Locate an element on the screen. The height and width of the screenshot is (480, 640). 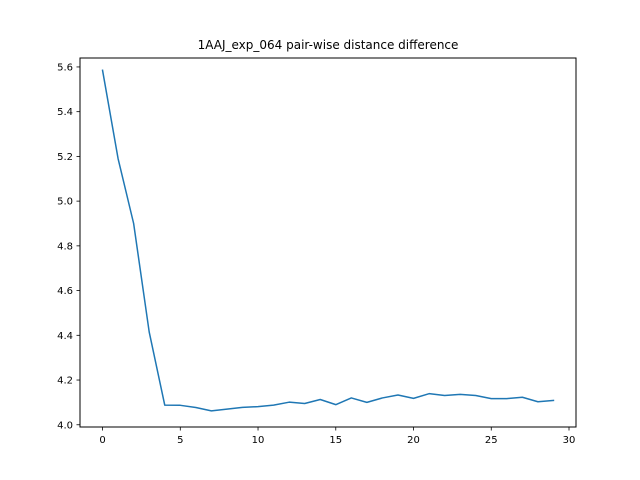
x-tick-label: 10 is located at coordinates (258, 440).